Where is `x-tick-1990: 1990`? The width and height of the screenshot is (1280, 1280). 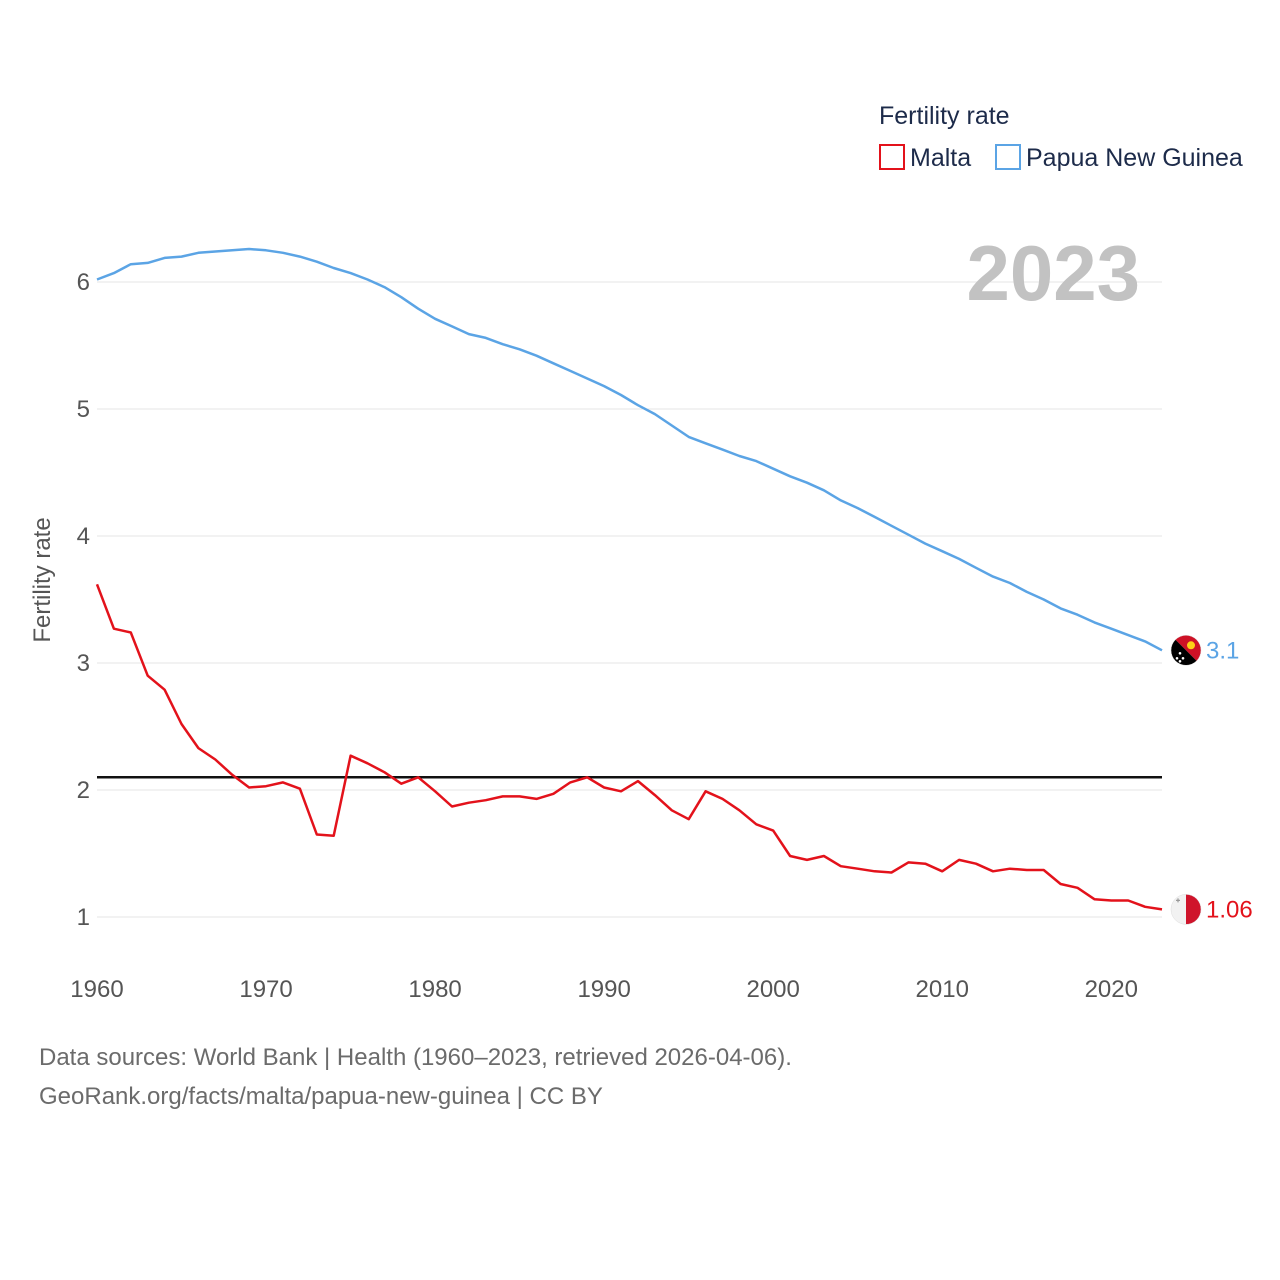
x-tick-1990: 1990 is located at coordinates (603, 989).